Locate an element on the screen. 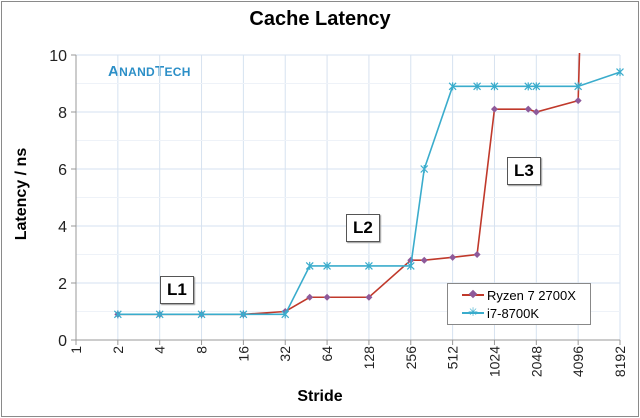  y-axis-label: Latency / ns is located at coordinates (21, 194).